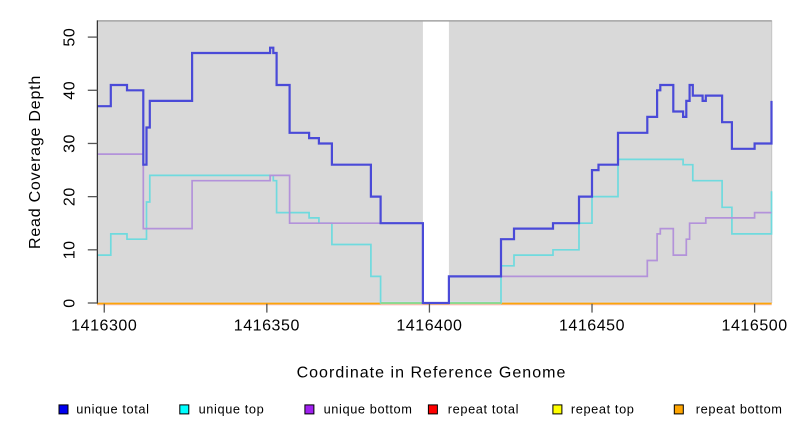 This screenshot has height=437, width=792. What do you see at coordinates (112, 408) in the screenshot?
I see `svg-text: unique total` at bounding box center [112, 408].